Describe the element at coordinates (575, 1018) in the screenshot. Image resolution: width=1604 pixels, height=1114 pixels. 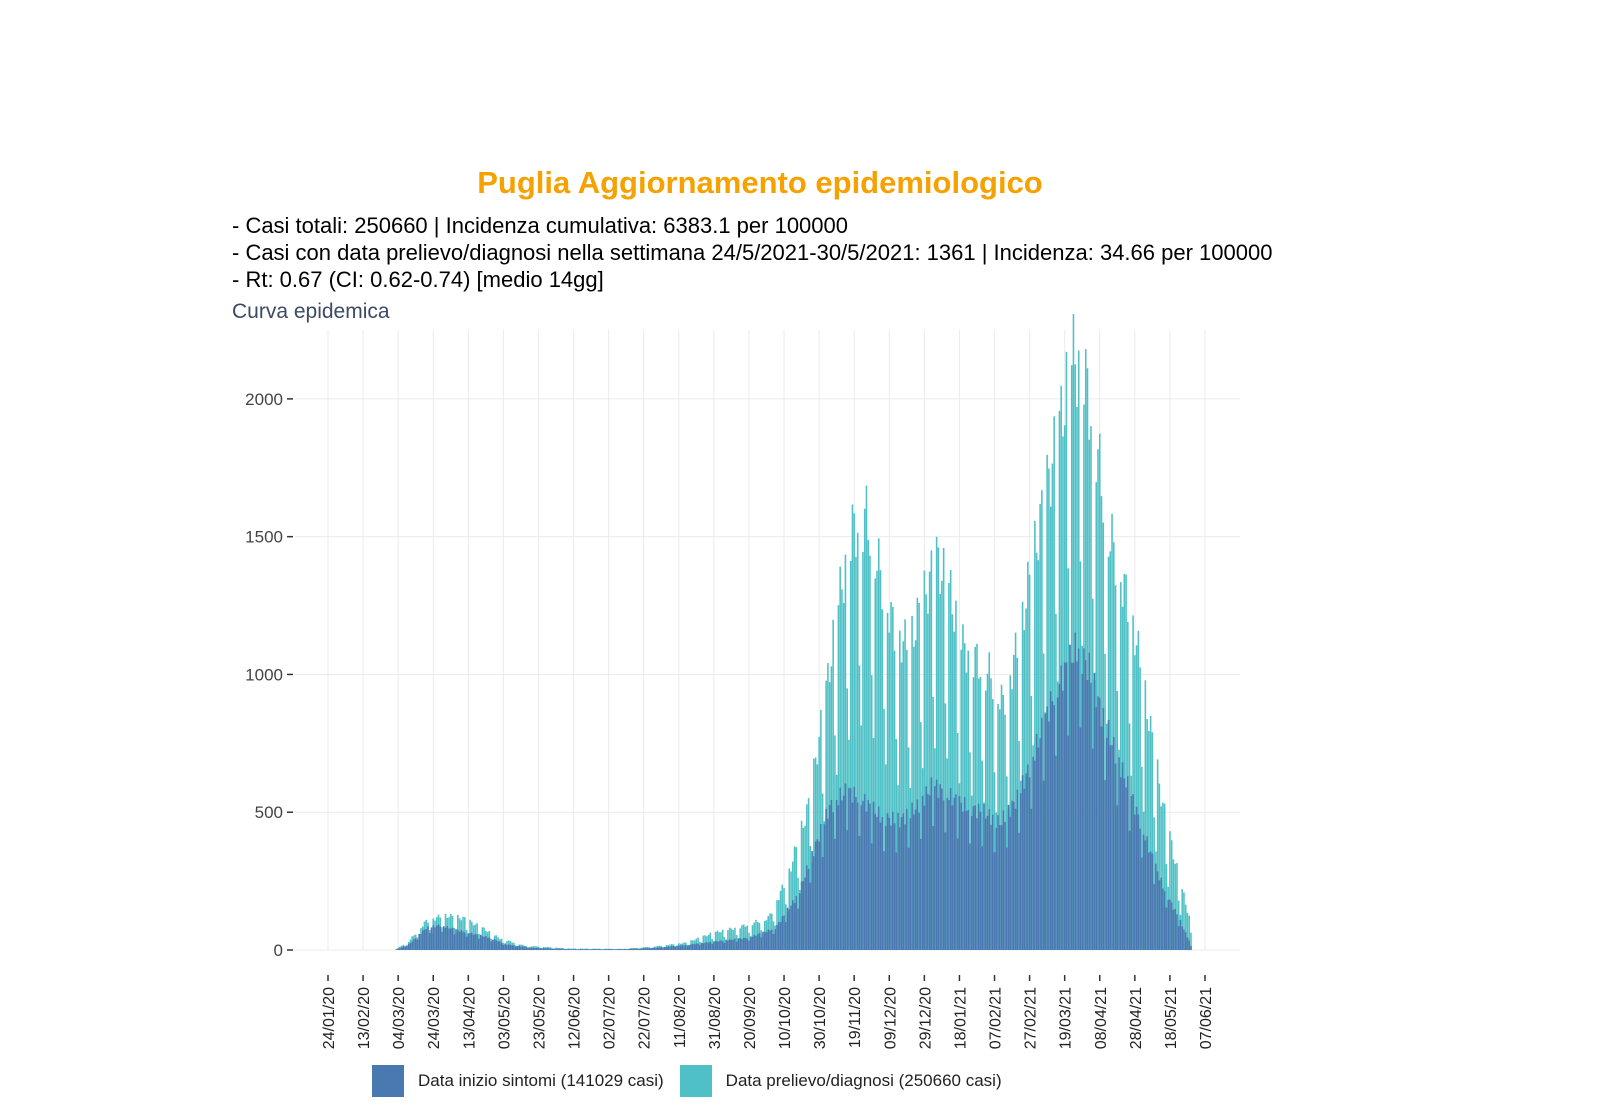
I see `x-tick-label: 12/06/20` at that location.